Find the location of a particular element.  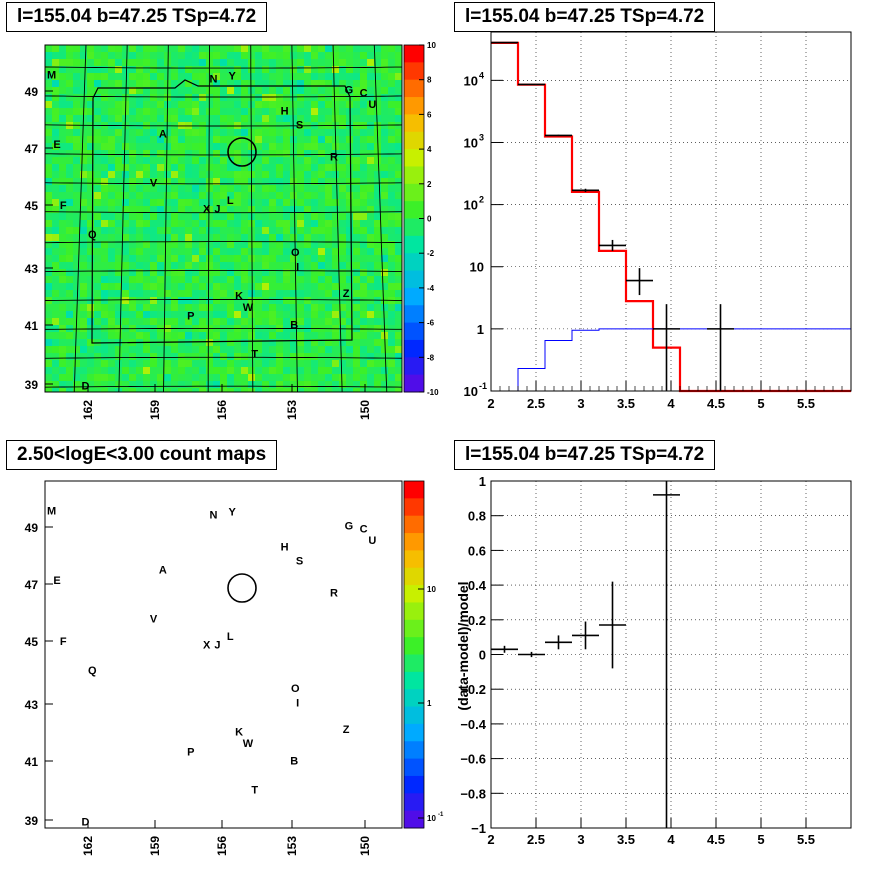

x-tick-label: 162 is located at coordinates (88, 410).